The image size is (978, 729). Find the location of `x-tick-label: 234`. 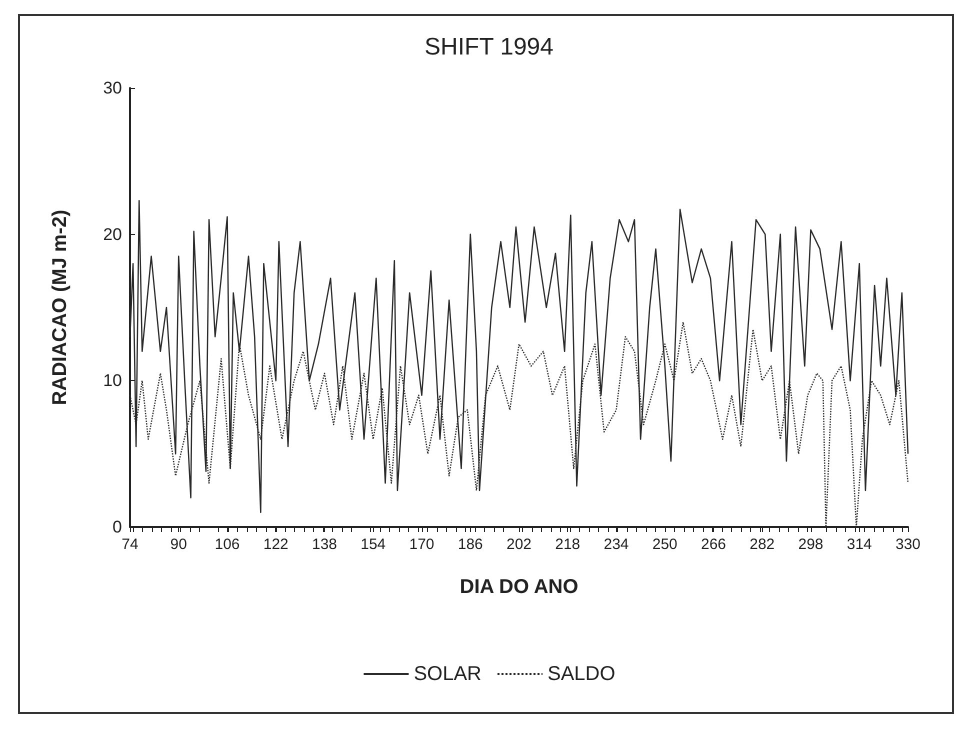

x-tick-label: 234 is located at coordinates (616, 544).